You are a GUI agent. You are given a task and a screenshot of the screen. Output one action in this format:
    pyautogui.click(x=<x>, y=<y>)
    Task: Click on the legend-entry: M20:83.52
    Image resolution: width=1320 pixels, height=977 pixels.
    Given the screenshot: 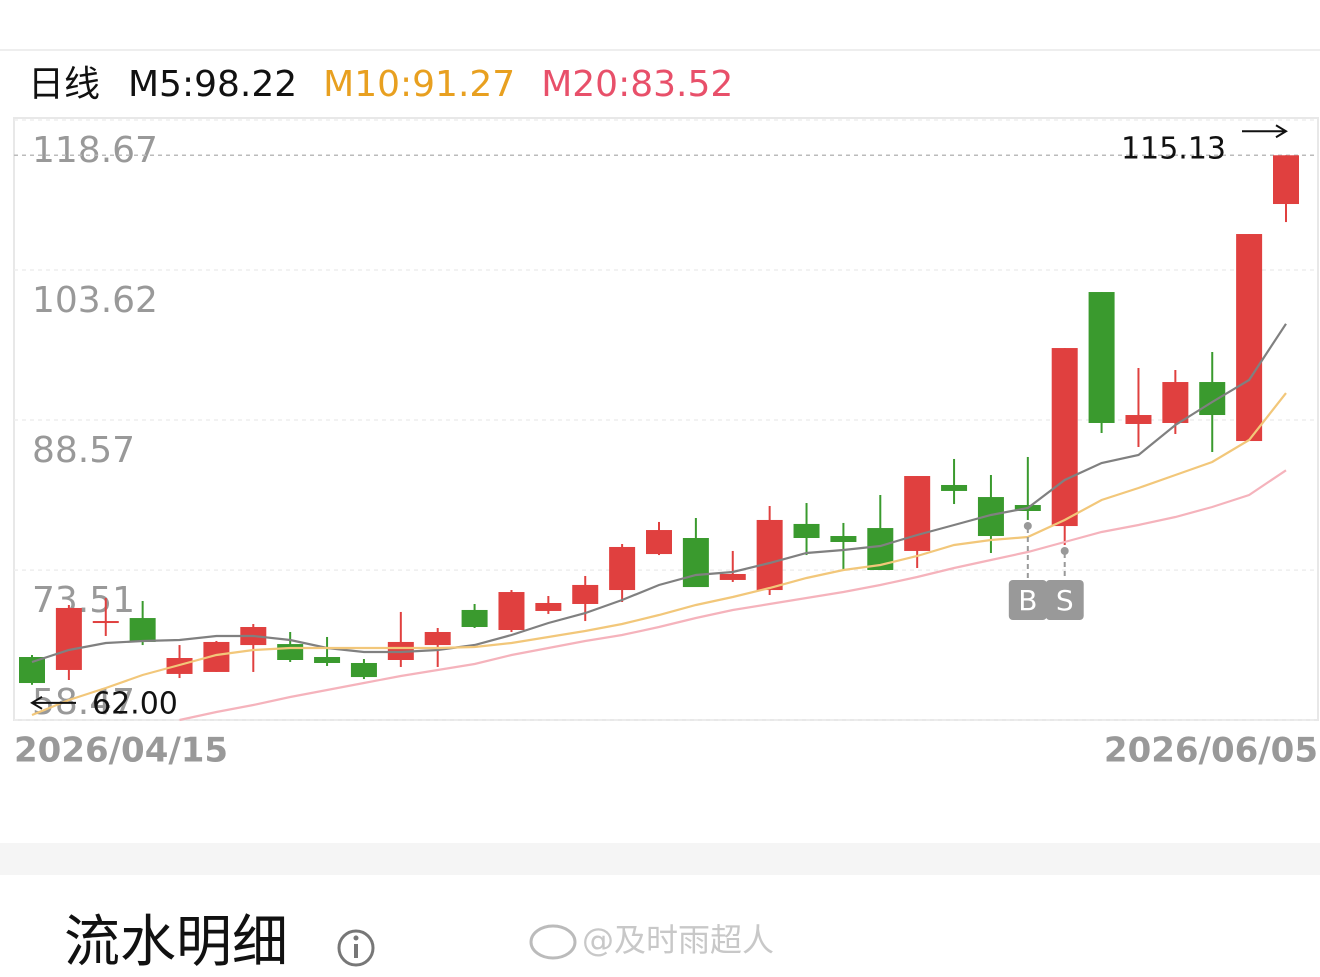 What is the action you would take?
    pyautogui.click(x=637, y=84)
    